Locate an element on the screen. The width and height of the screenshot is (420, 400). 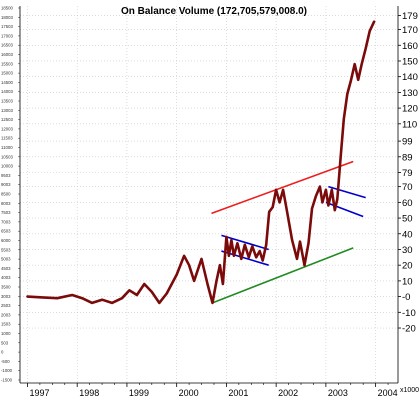
left-tick-label: -500 is located at coordinates (5, 361).